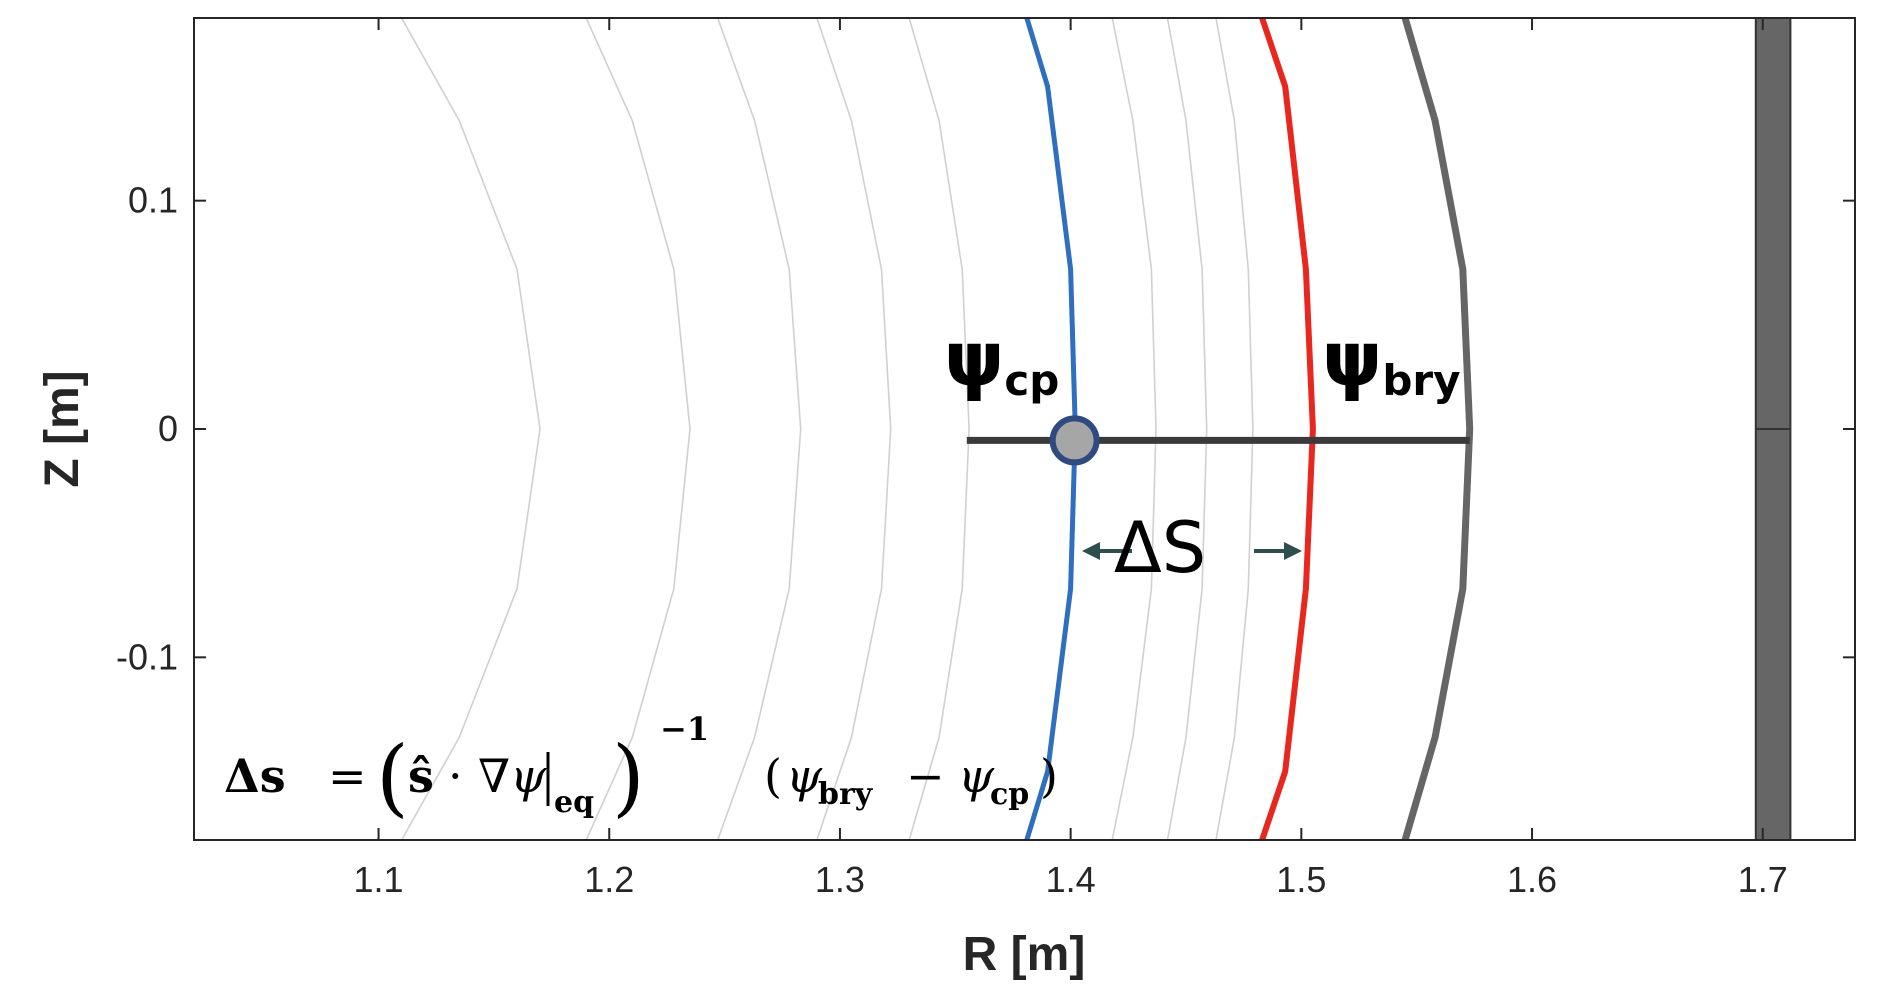 The image size is (1882, 986). What do you see at coordinates (62, 428) in the screenshot?
I see `y-axis-label: Z [m]` at bounding box center [62, 428].